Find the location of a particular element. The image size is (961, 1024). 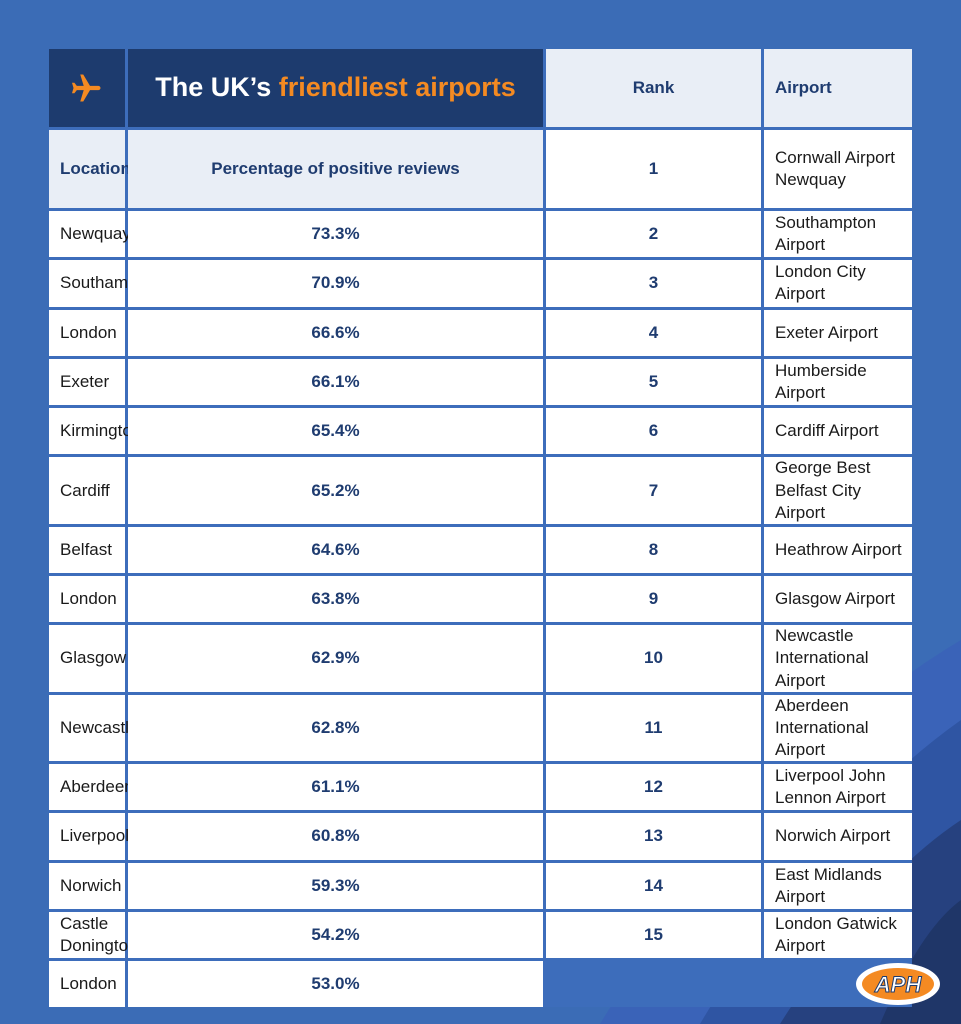

cell-rank: 2 is located at coordinates (653, 234).